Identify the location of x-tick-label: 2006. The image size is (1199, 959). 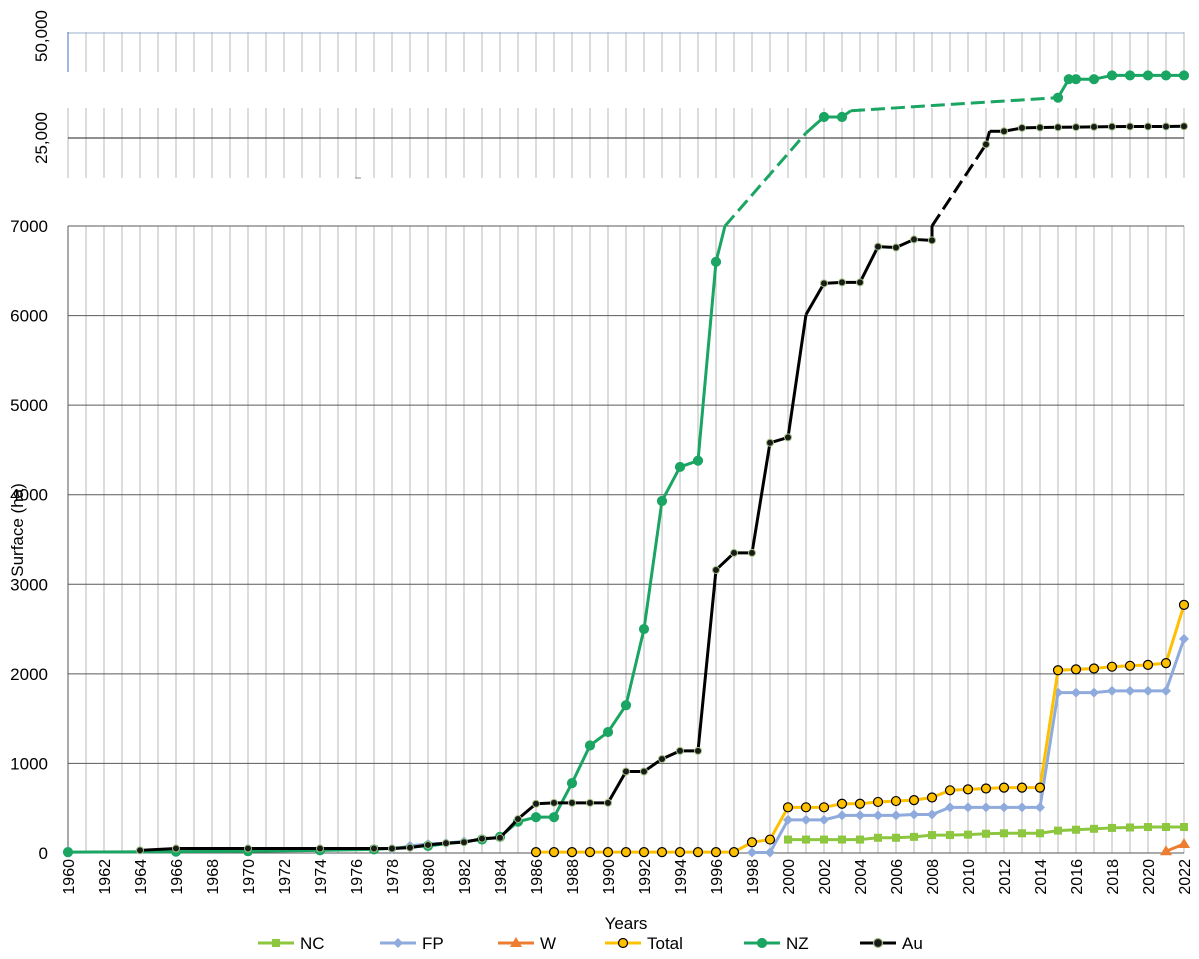
(897, 877).